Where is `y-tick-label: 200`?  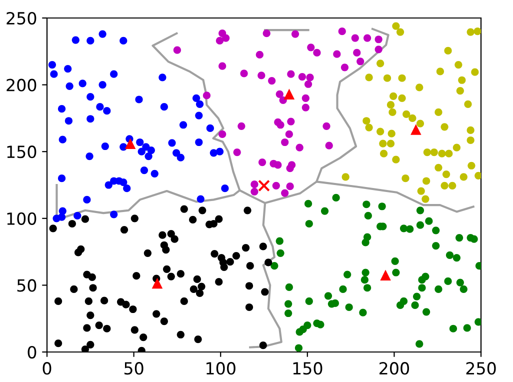 y-tick-label: 200 is located at coordinates (21, 85).